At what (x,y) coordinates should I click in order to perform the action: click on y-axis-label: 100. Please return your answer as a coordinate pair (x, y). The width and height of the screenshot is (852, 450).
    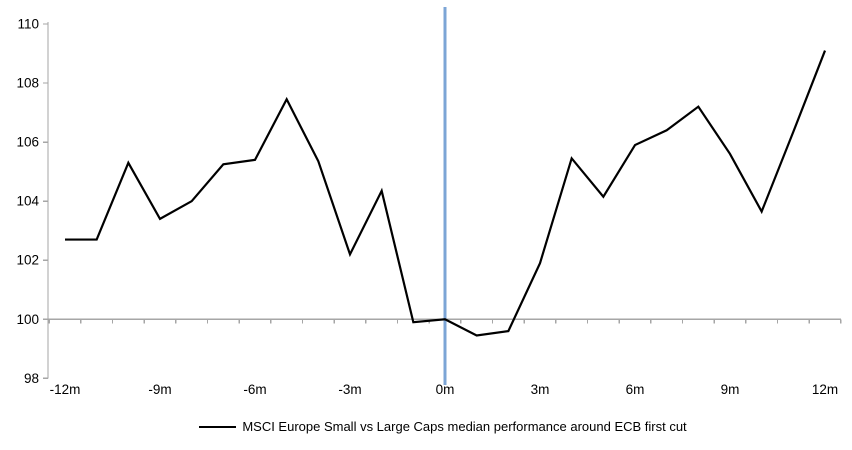
    Looking at the image, I should click on (27, 319).